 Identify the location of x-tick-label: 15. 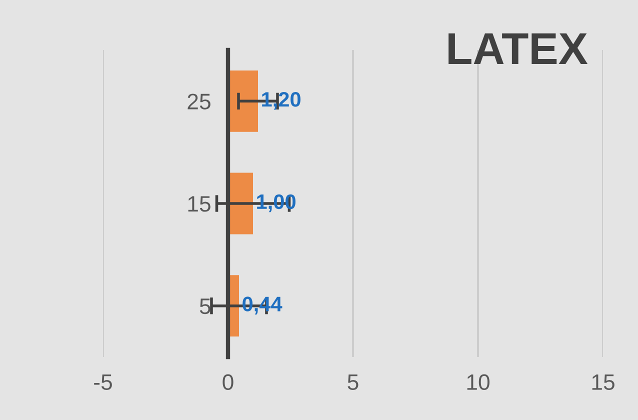
(603, 382).